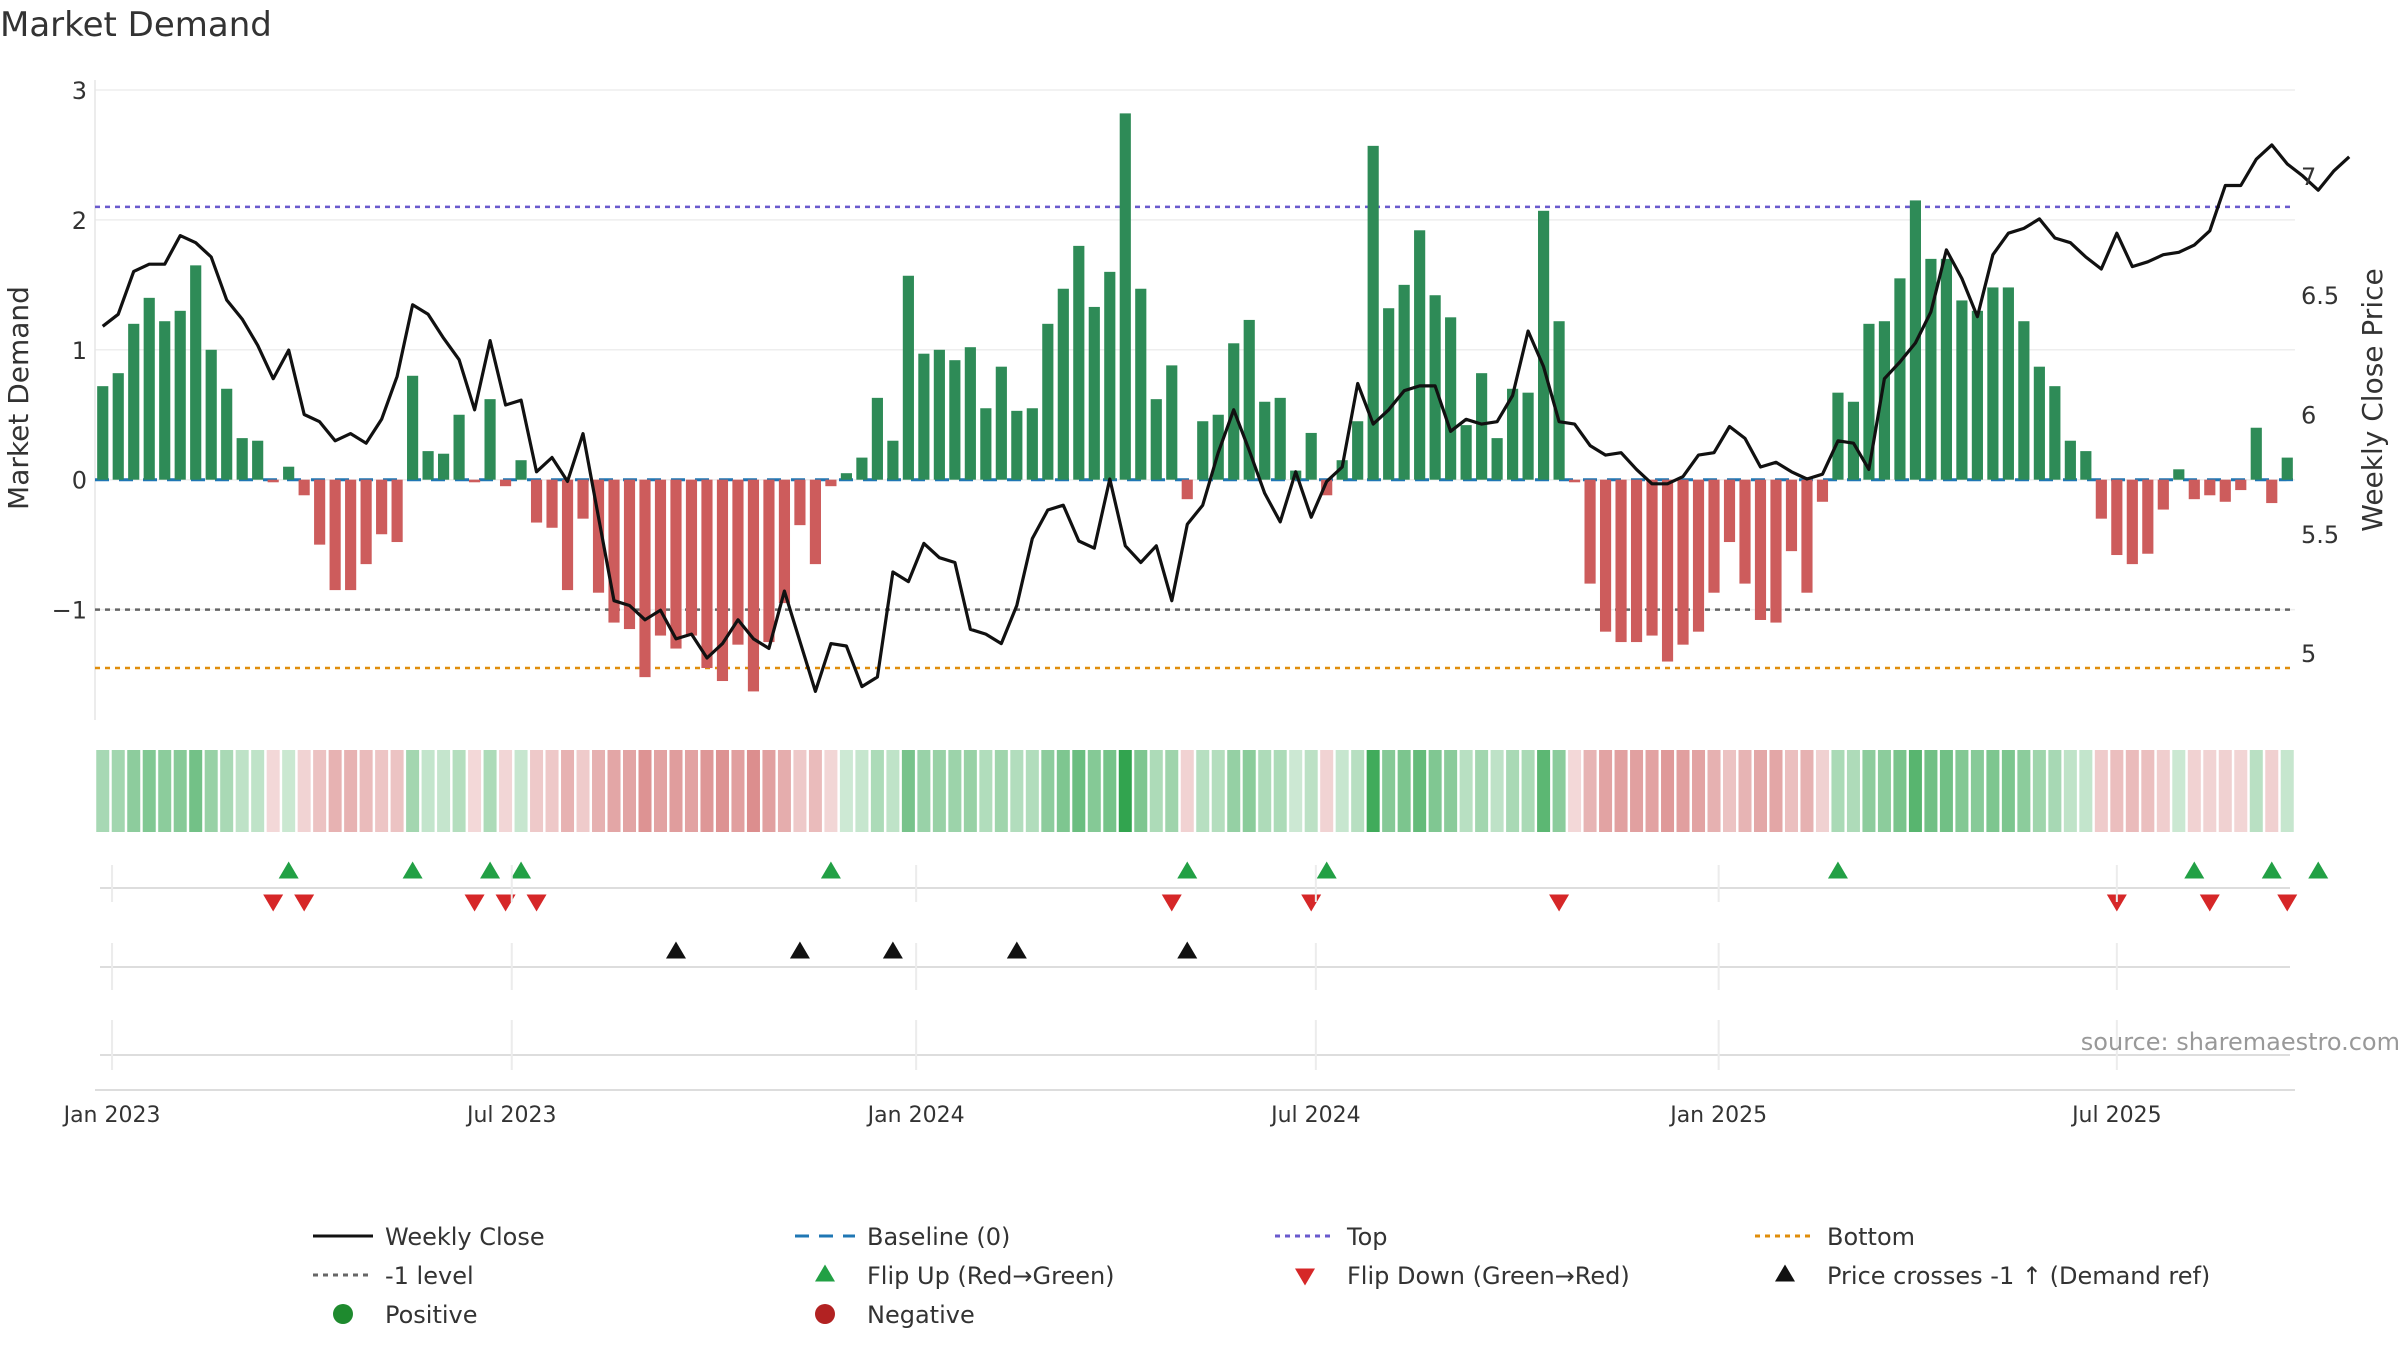 The height and width of the screenshot is (1350, 2400). I want to click on legend-label: Bottom, so click(1871, 1237).